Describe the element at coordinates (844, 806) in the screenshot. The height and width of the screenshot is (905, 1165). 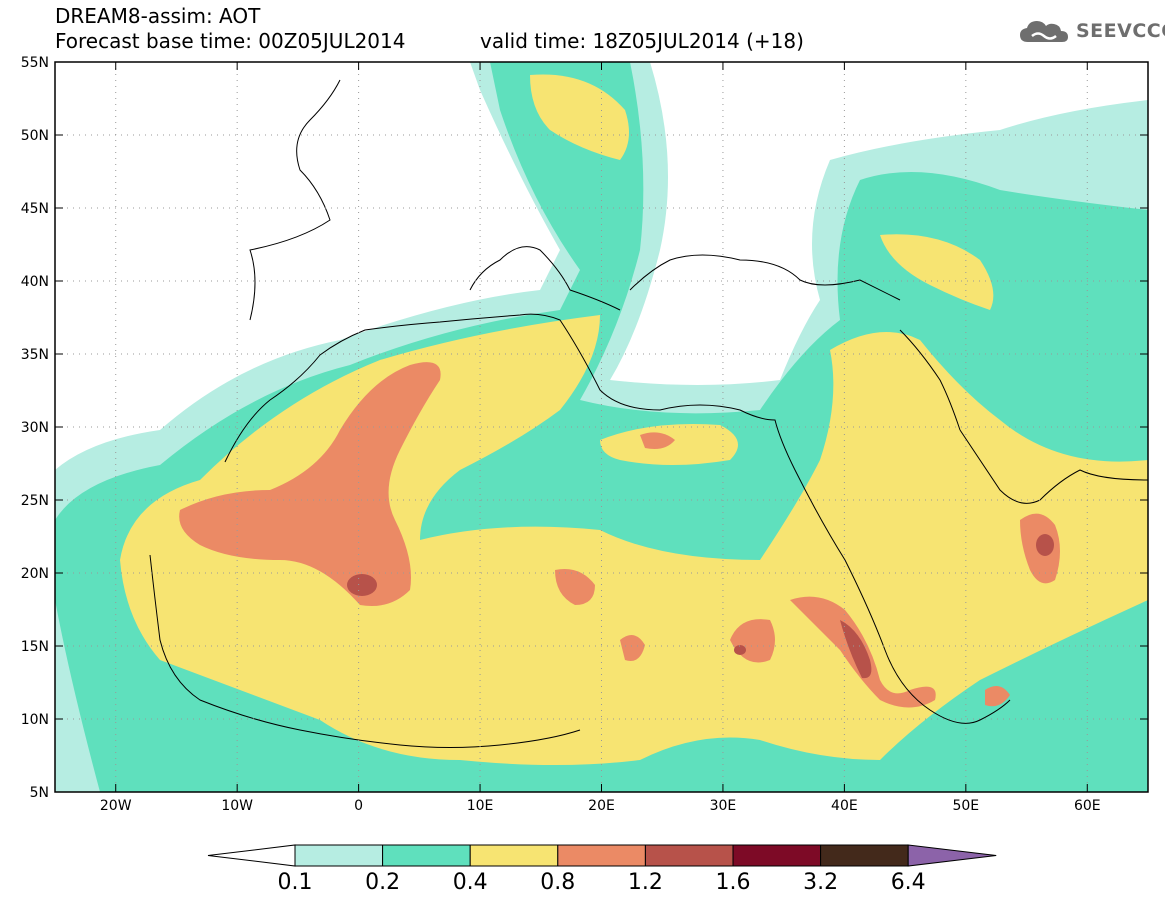
I see `lon-label: 40E` at that location.